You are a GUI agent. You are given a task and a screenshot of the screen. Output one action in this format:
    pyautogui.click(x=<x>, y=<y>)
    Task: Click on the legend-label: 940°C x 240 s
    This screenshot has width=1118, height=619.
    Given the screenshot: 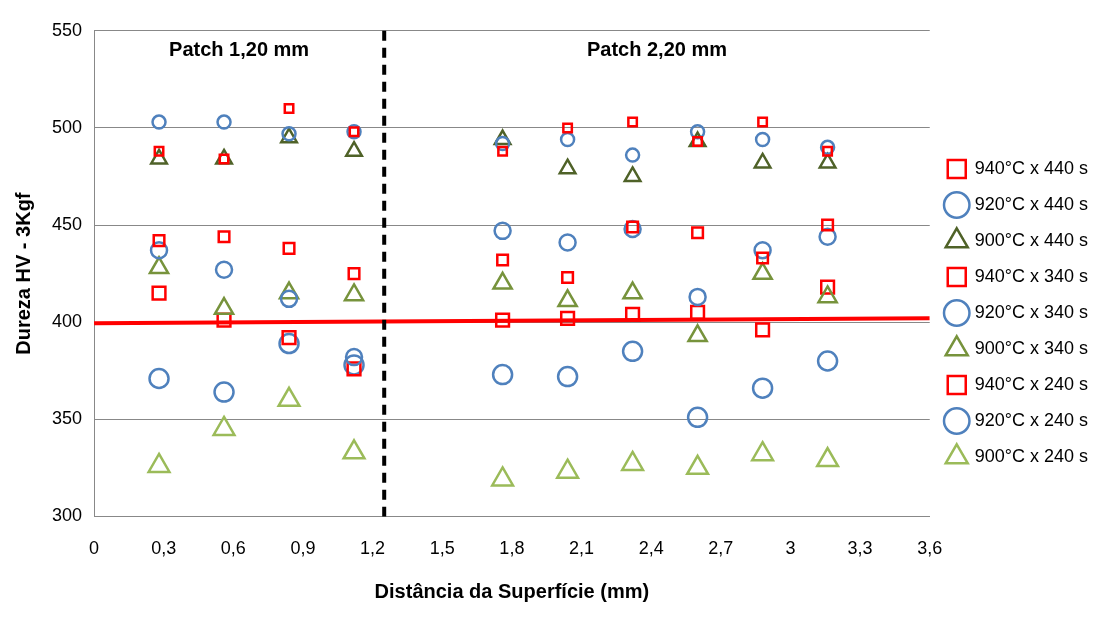 What is the action you would take?
    pyautogui.click(x=1031, y=383)
    